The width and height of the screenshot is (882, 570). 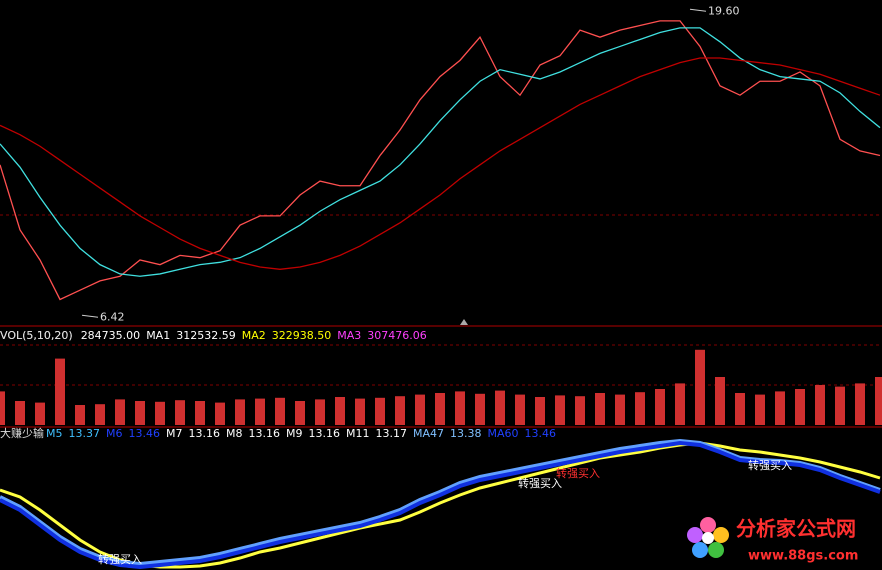 What do you see at coordinates (254, 335) in the screenshot?
I see `readout: MA2` at bounding box center [254, 335].